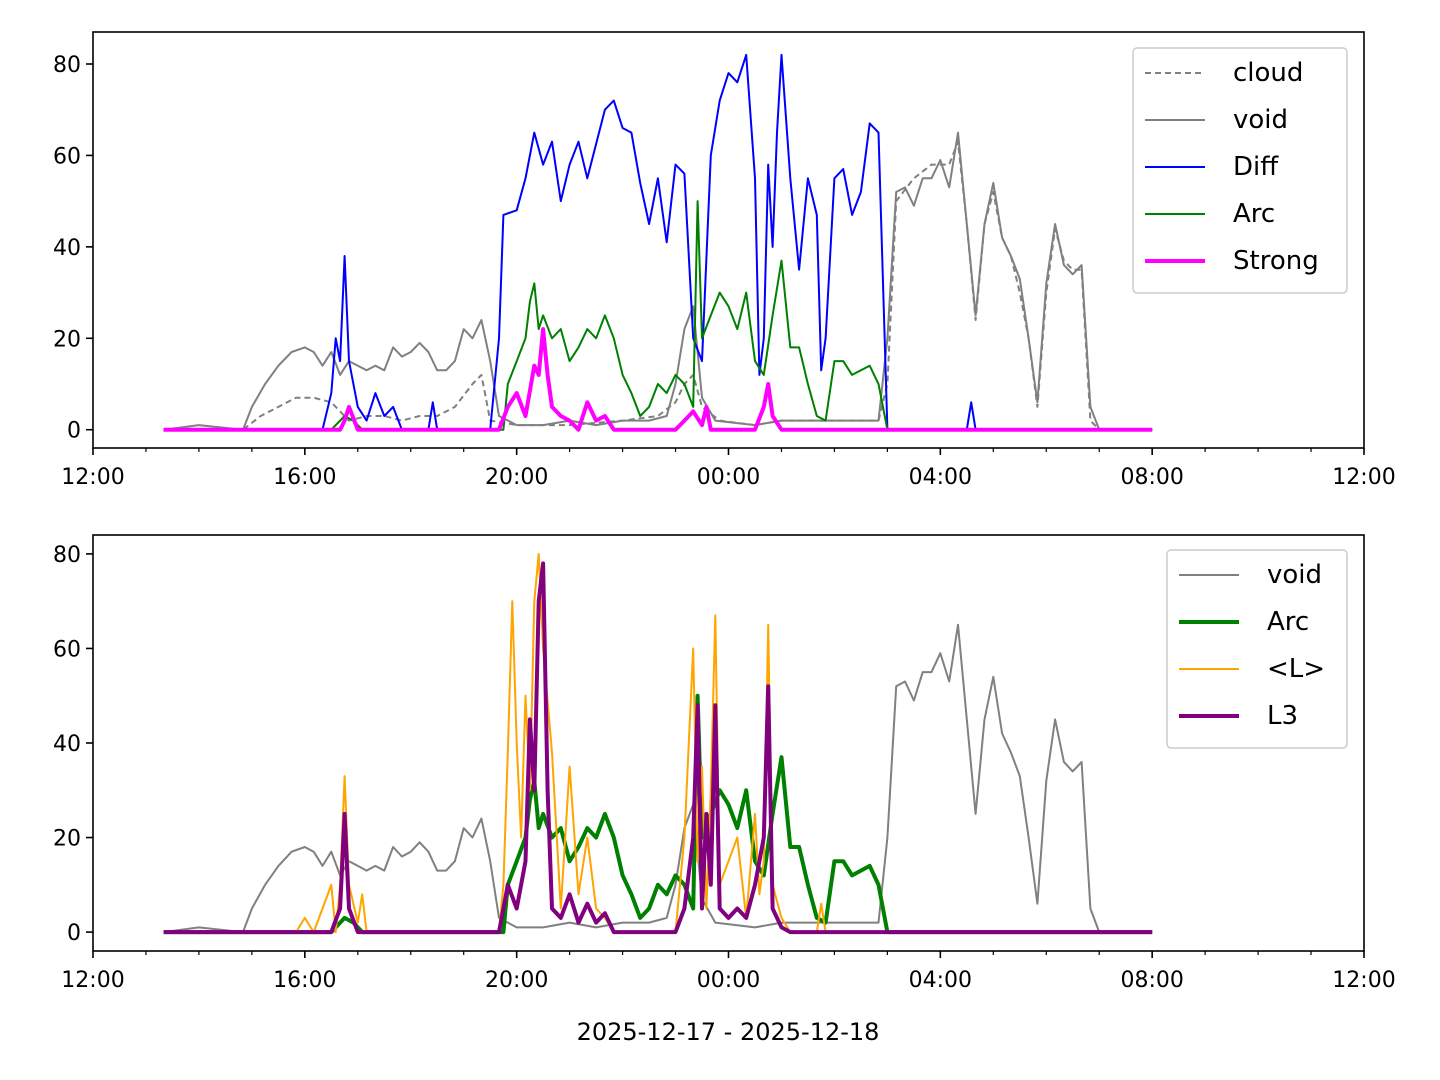  I want to click on legend-label: Diff, so click(1256, 167).